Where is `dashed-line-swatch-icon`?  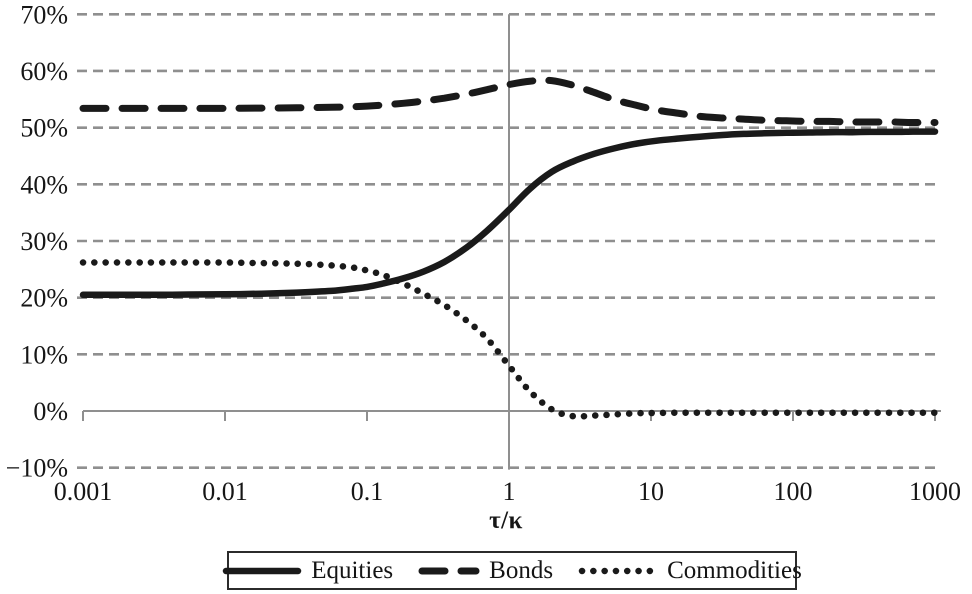
dashed-line-swatch-icon is located at coordinates (449, 570).